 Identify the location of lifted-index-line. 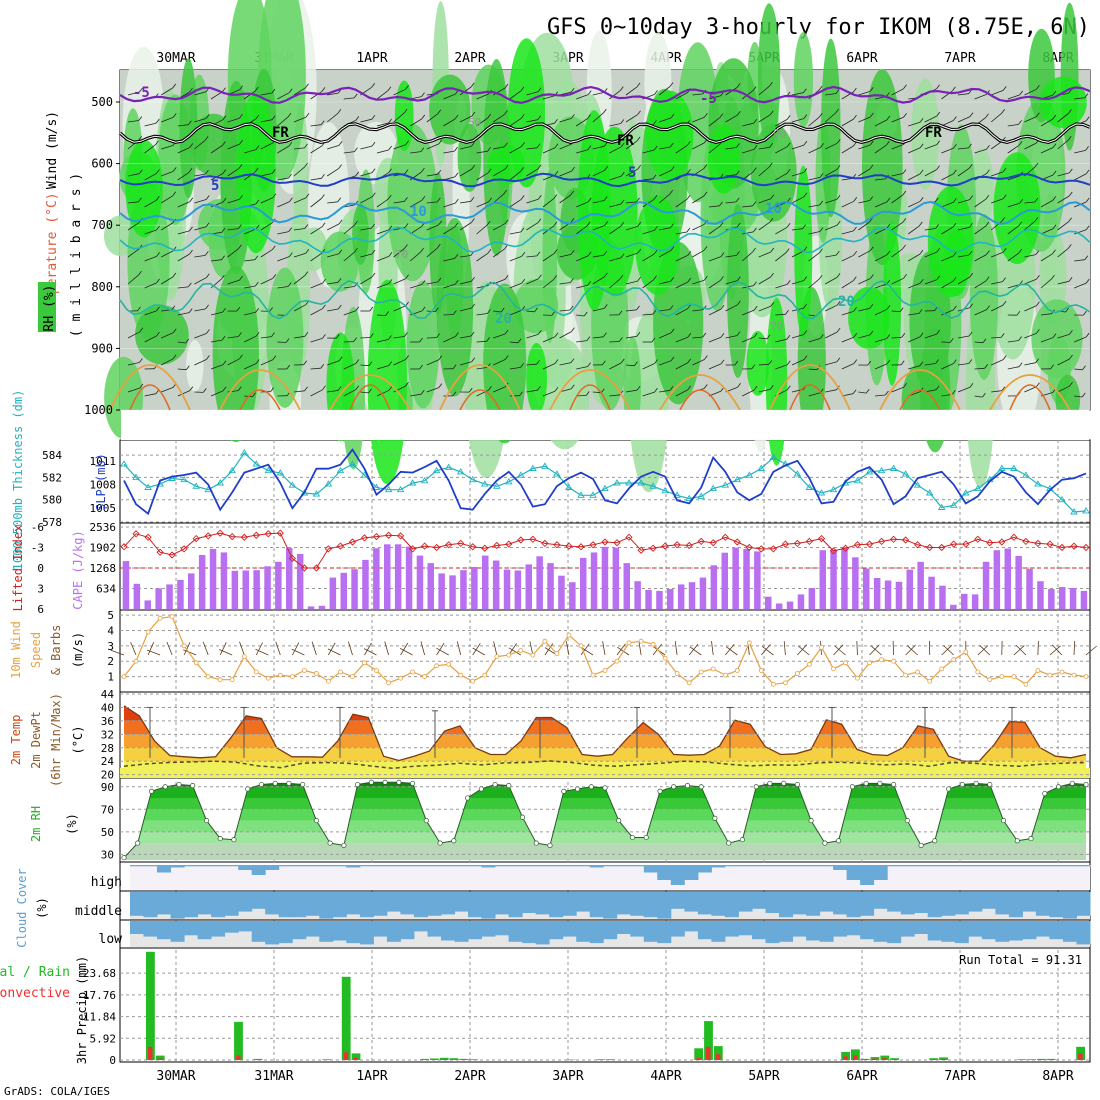
(605, 550).